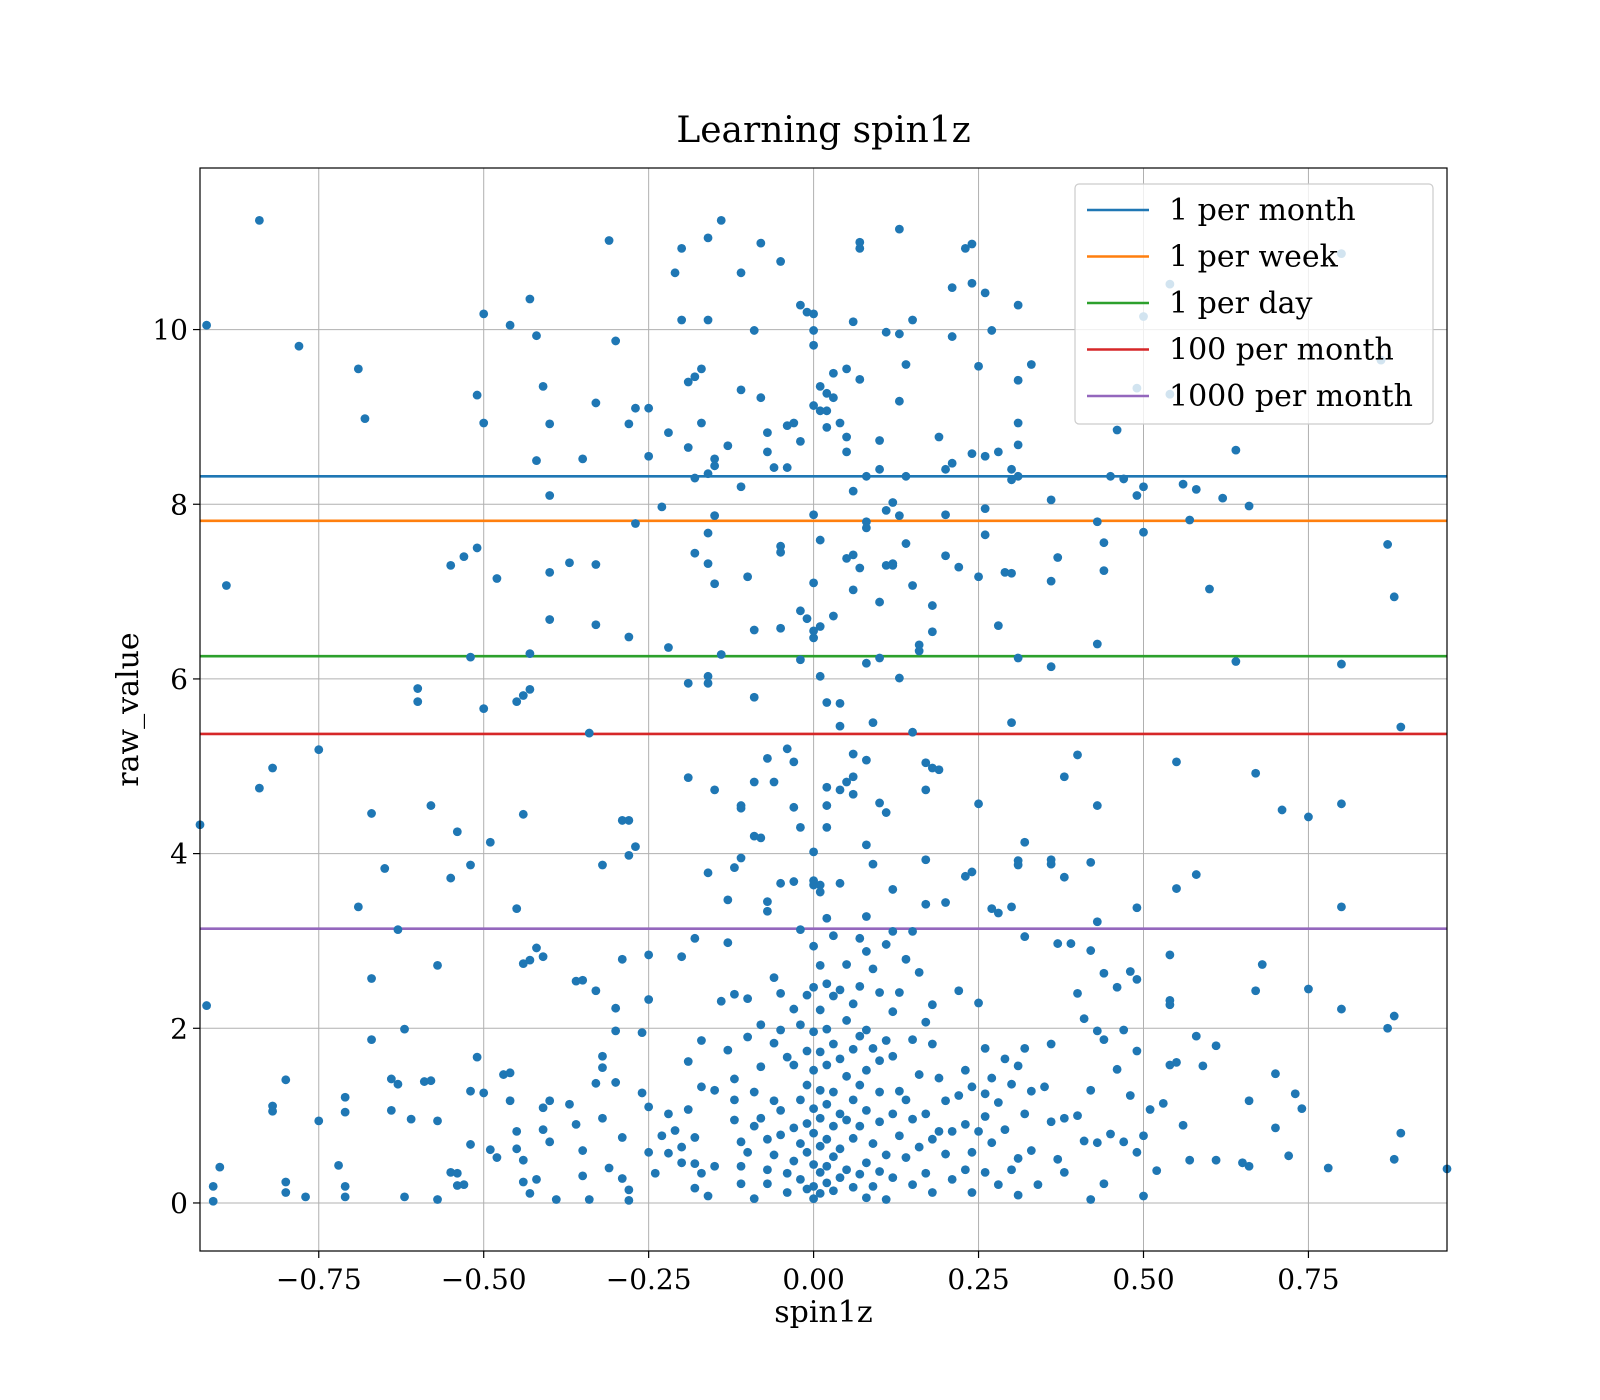 This screenshot has height=1400, width=1600. Describe the element at coordinates (1254, 257) in the screenshot. I see `legend-label: 1 per week` at that location.